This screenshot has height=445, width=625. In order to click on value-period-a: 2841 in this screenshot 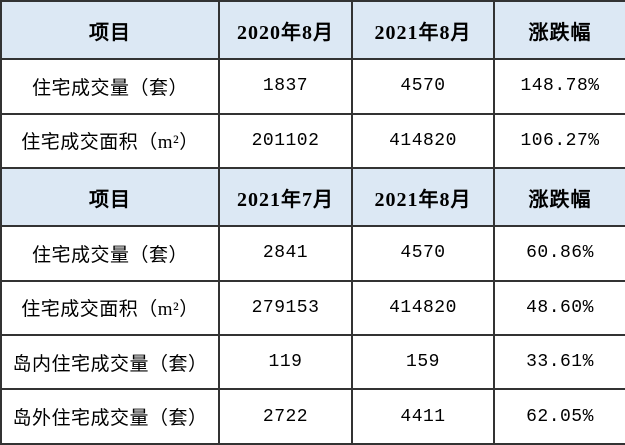, I will do `click(285, 253)`.